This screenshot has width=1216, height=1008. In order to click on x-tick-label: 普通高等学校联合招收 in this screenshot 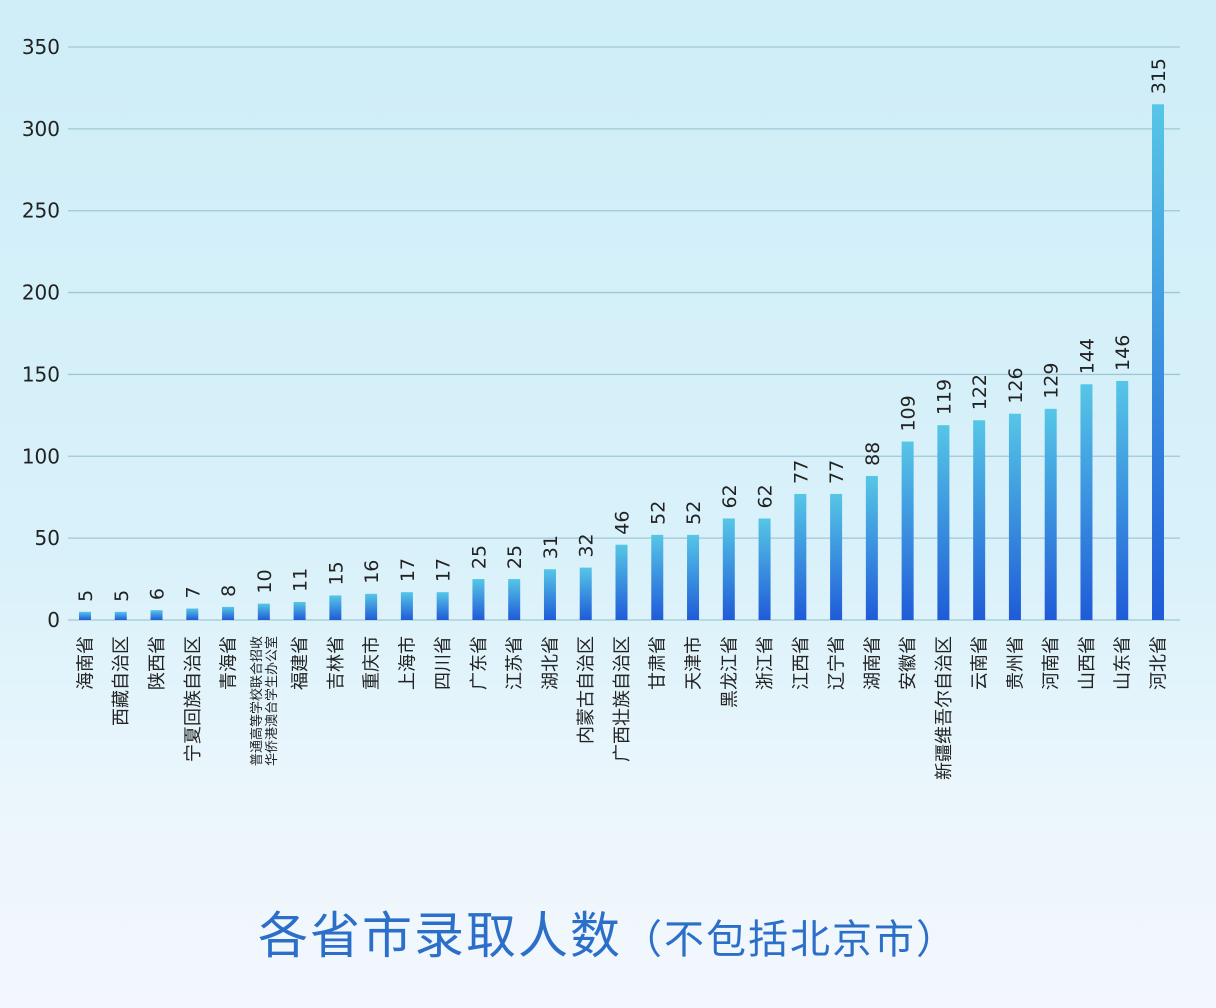, I will do `click(257, 701)`.